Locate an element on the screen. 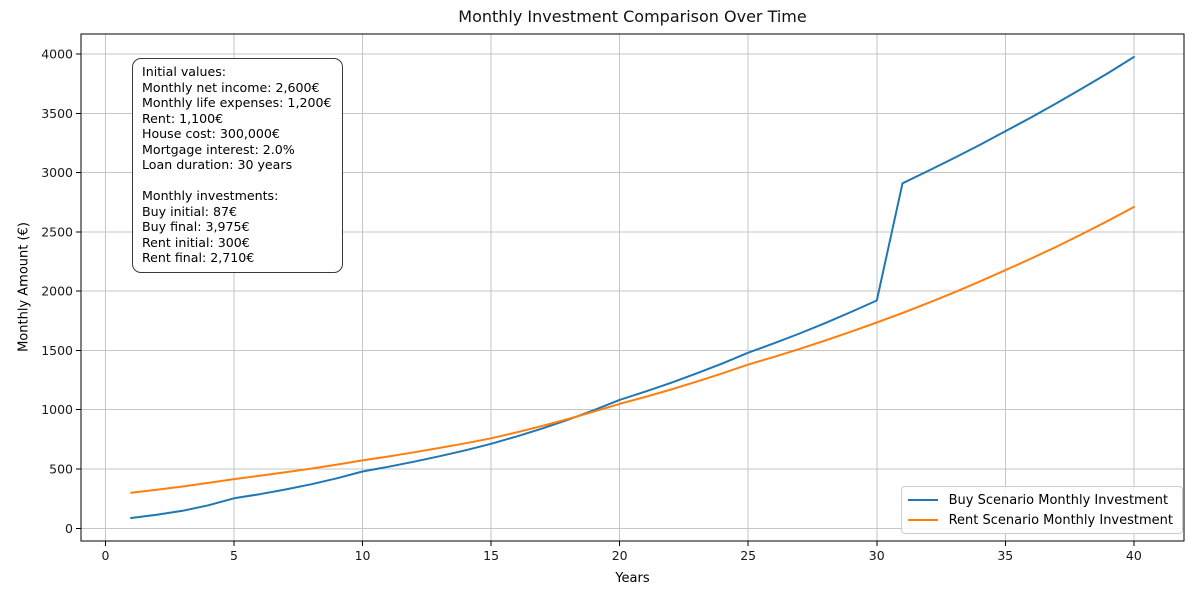  y-tick-label: 3000 is located at coordinates (57, 172).